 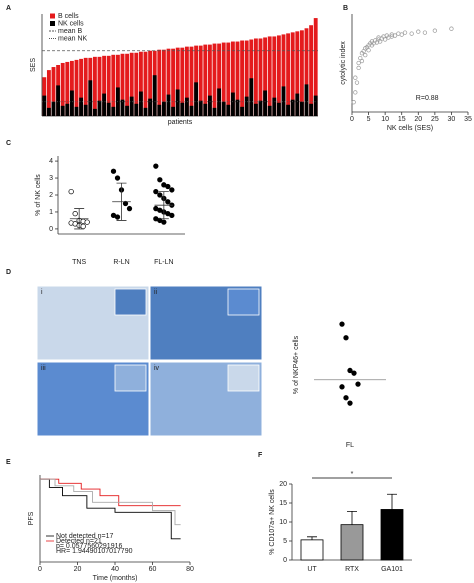 I want to click on legend-label: mean NK, so click(x=73, y=38).